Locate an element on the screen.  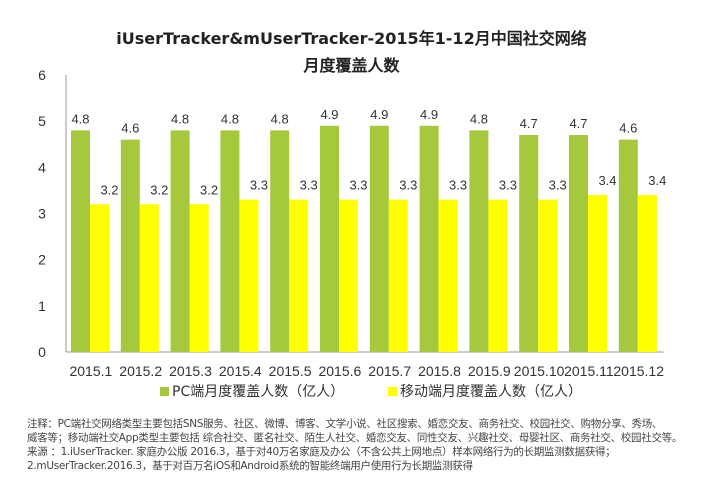
y-tick-label: 2 is located at coordinates (42, 260).